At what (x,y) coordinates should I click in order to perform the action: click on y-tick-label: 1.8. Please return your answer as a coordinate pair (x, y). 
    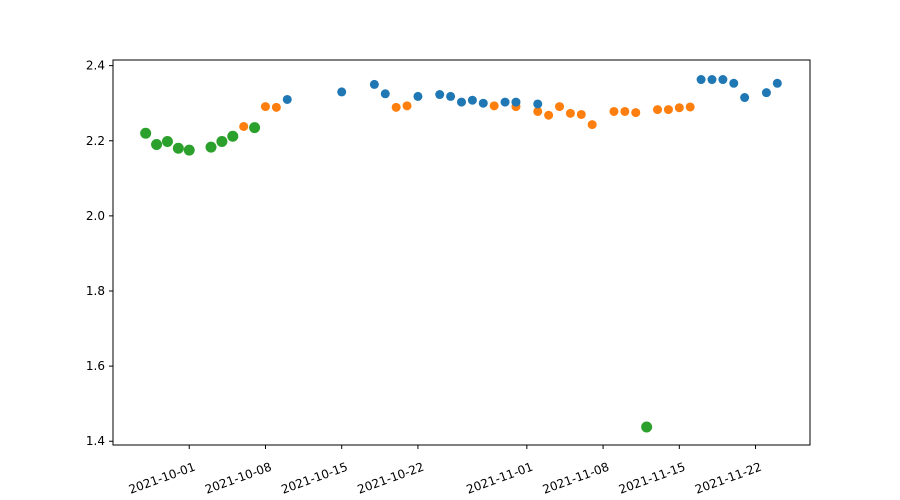
    Looking at the image, I should click on (95, 291).